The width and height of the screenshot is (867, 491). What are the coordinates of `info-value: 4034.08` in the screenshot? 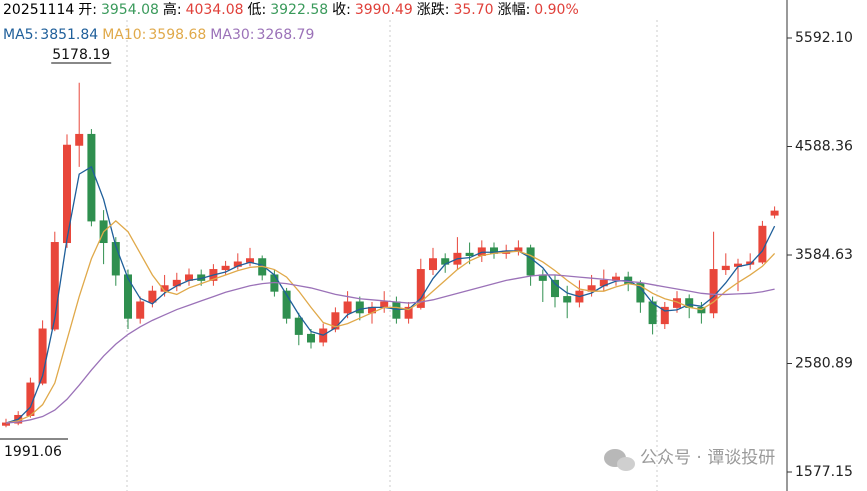 It's located at (214, 10).